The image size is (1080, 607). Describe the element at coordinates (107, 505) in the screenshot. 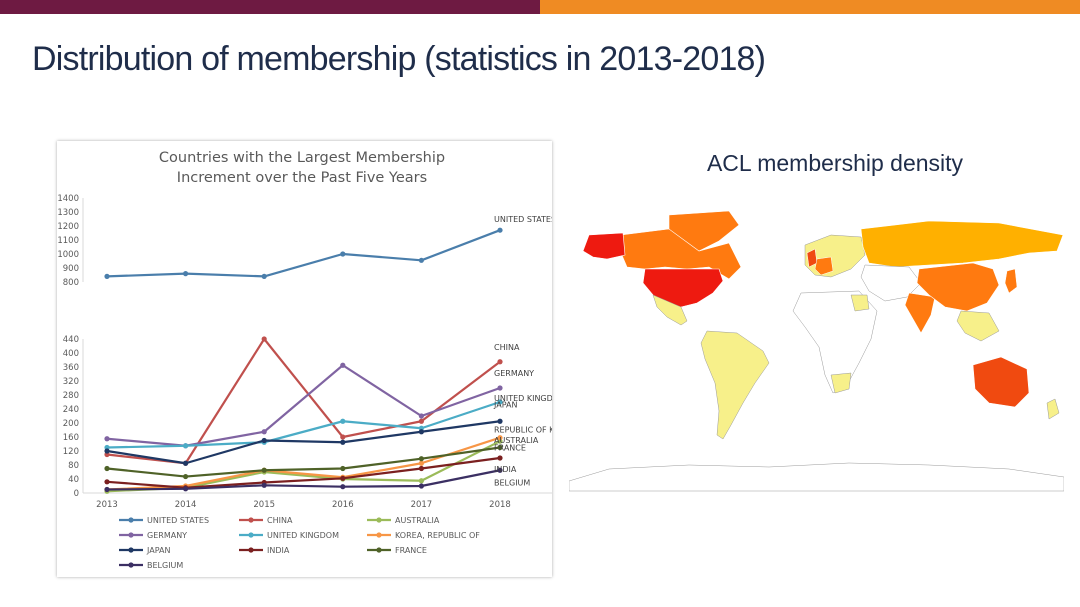

I see `x-tick-label: 2013` at that location.